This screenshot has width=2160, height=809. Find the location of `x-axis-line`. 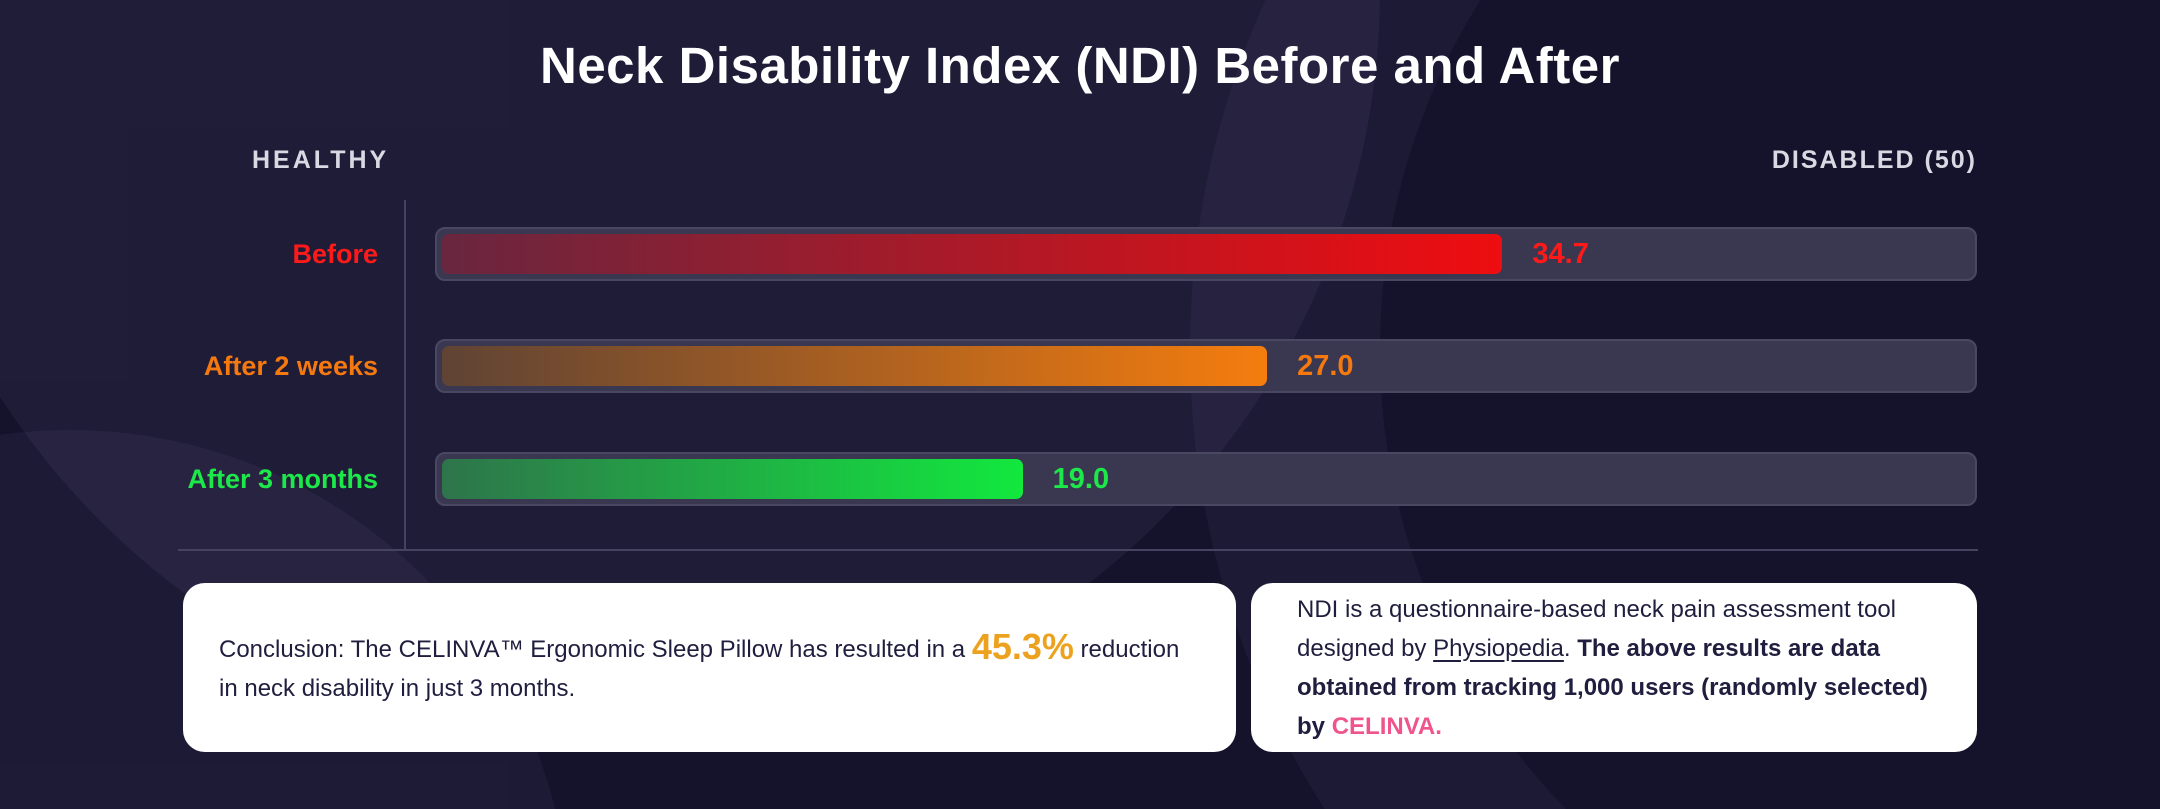

x-axis-line is located at coordinates (1078, 550).